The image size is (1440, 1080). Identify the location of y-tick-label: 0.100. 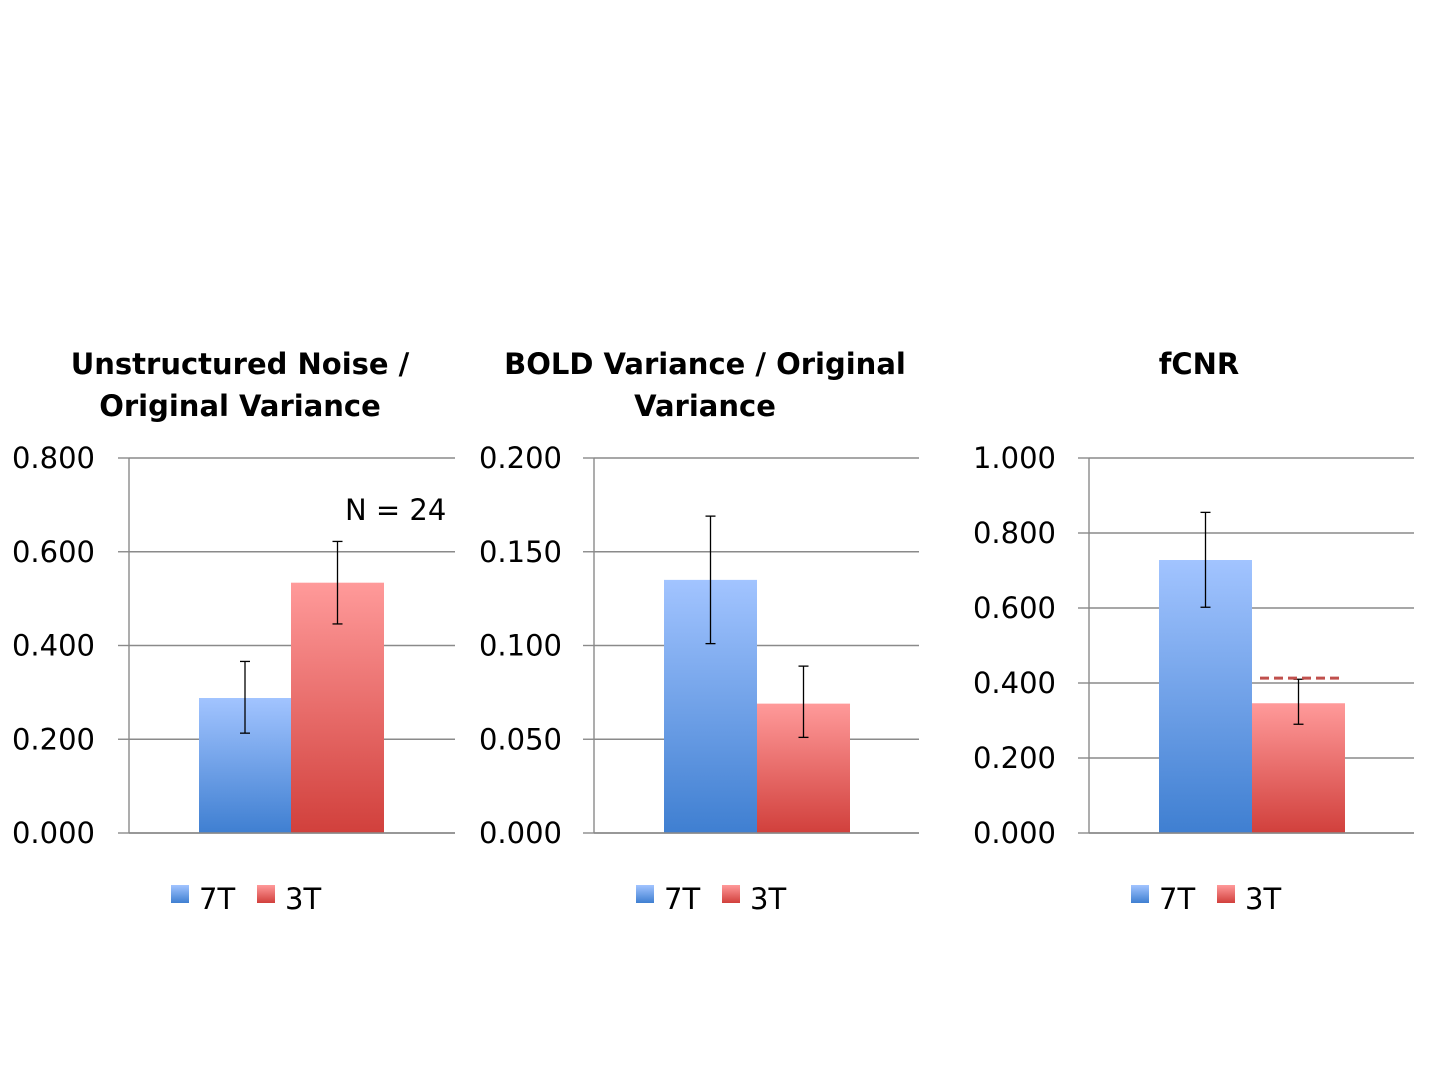
(520, 646).